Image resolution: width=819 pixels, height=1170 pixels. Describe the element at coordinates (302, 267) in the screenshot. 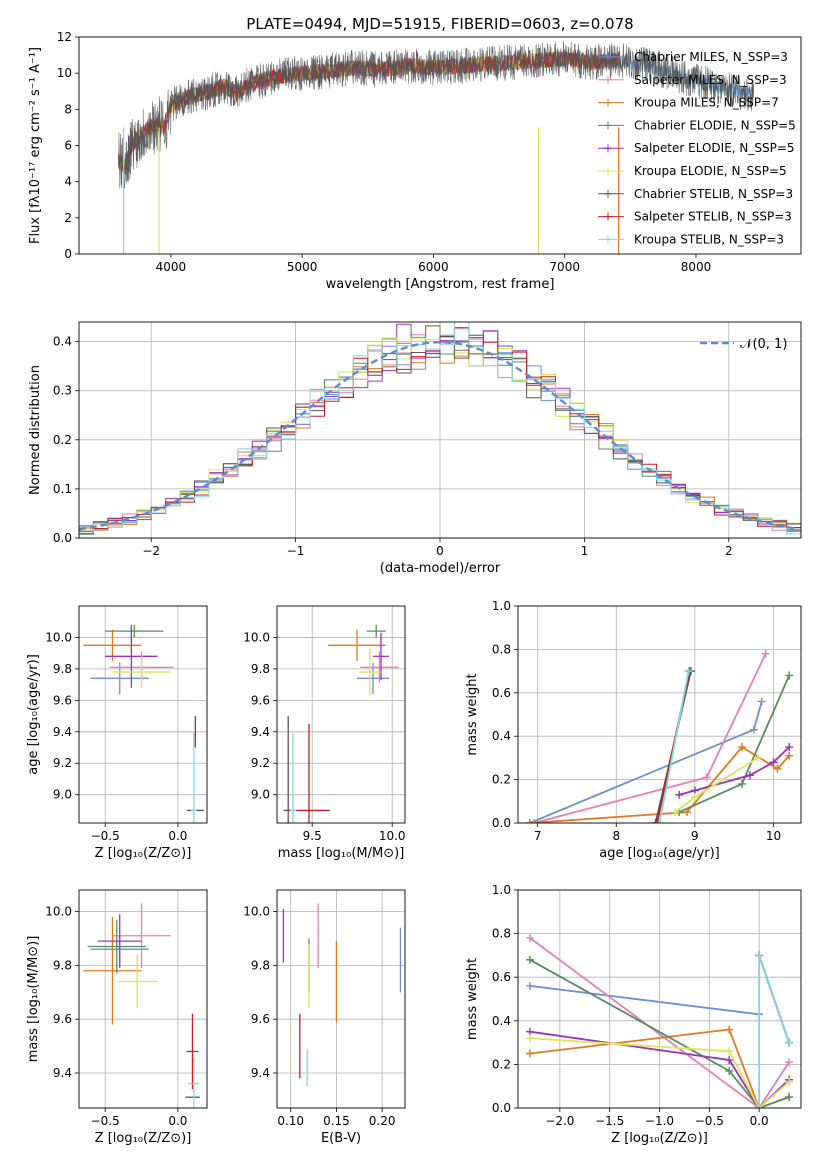

I see `x-tick-label: 5000` at that location.